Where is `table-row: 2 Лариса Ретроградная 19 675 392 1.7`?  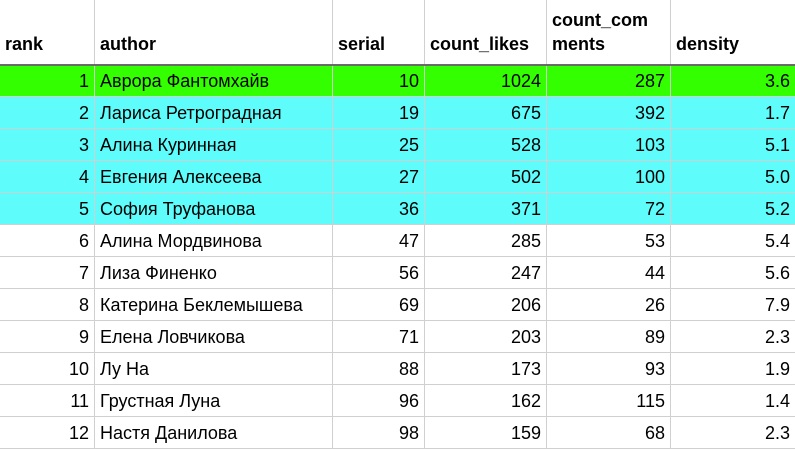
table-row: 2 Лариса Ретроградная 19 675 392 1.7 is located at coordinates (397, 112).